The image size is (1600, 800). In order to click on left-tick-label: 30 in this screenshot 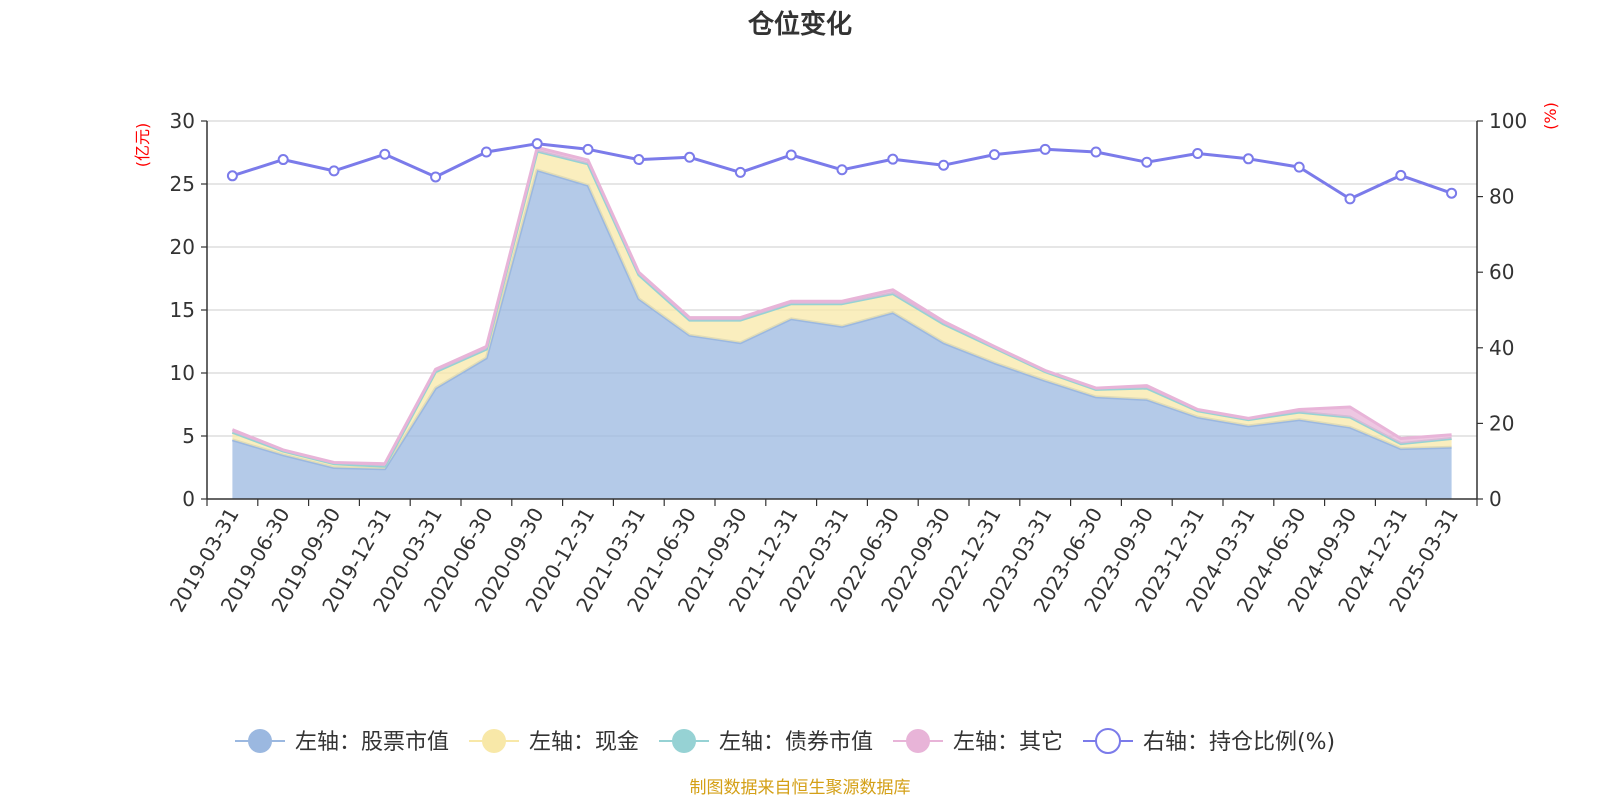, I will do `click(182, 121)`.